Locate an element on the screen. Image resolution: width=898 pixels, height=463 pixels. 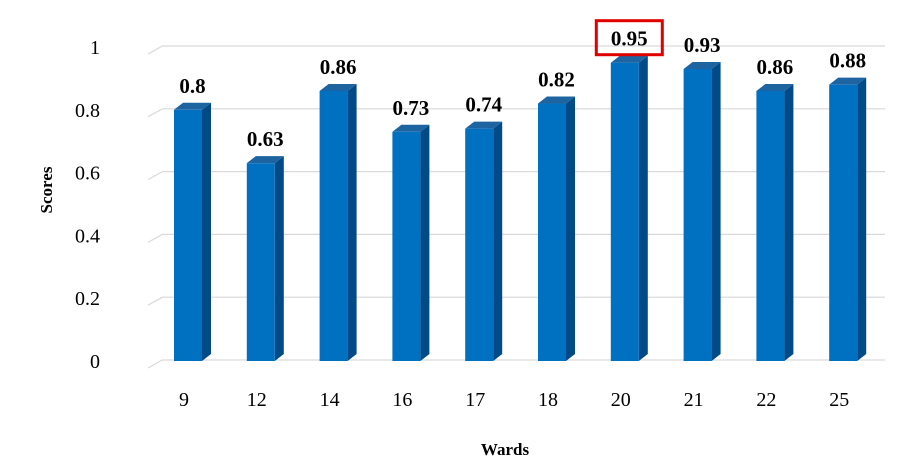
x-tick-label: 16 is located at coordinates (402, 400).